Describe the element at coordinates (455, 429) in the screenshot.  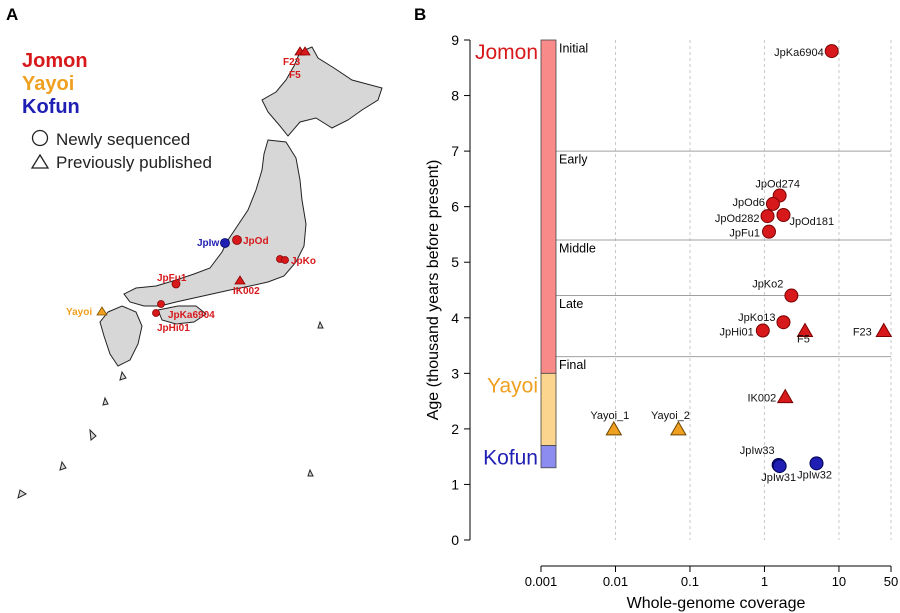
I see `y-tick-label-2: 2` at that location.